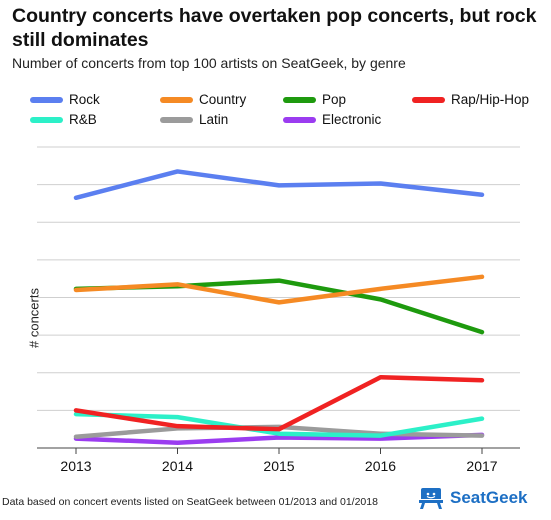 This screenshot has height=520, width=551. I want to click on legend-item: Pop, so click(314, 99).